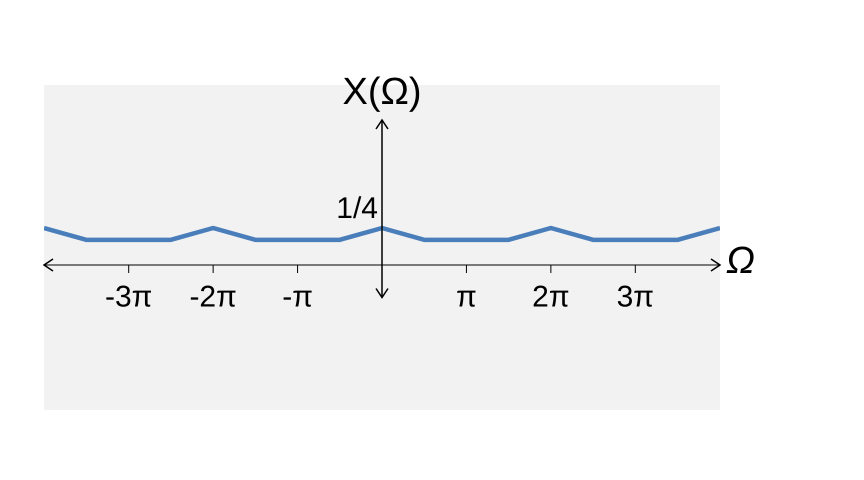 The width and height of the screenshot is (864, 480). Describe the element at coordinates (740, 261) in the screenshot. I see `x-axis-title: Ω` at that location.